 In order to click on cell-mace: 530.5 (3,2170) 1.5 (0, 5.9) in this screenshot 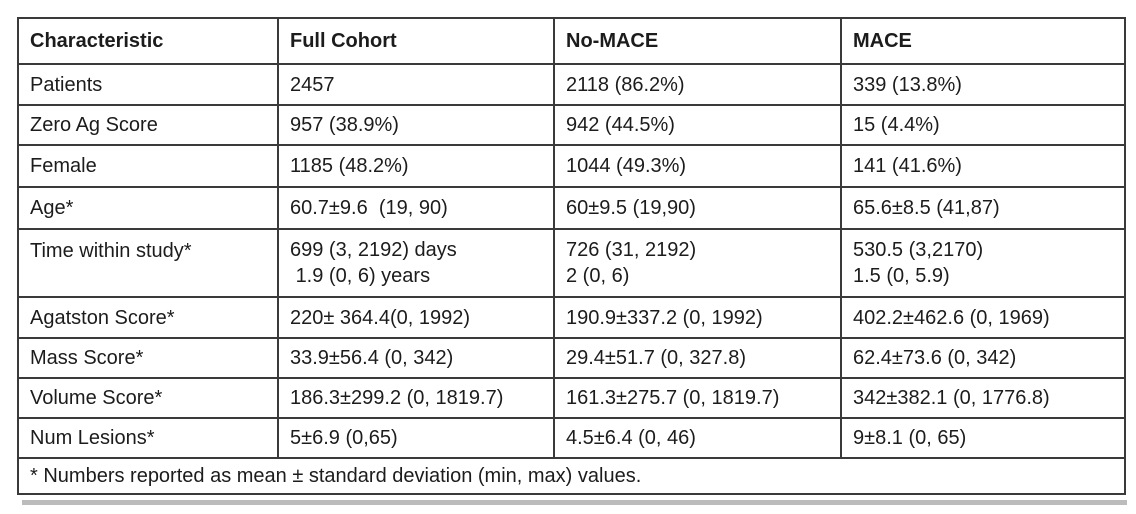, I will do `click(983, 263)`.